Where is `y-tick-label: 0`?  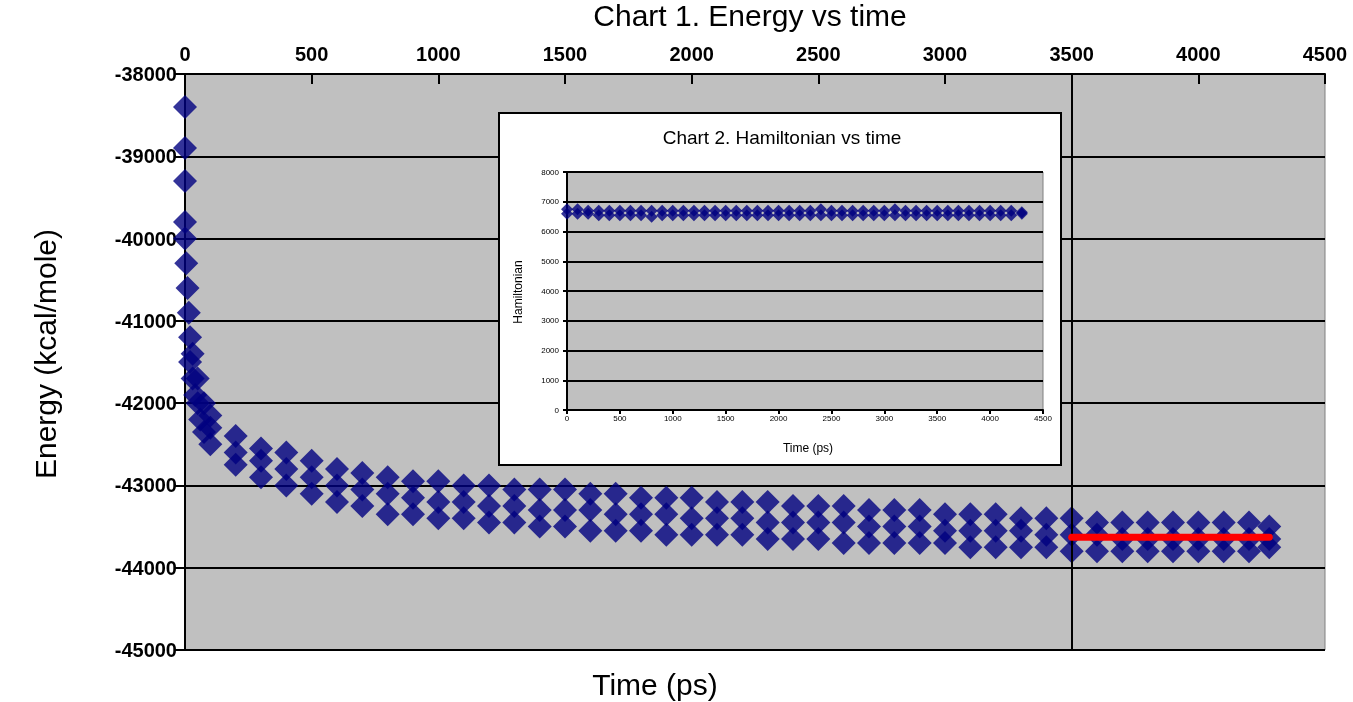
y-tick-label: 0 is located at coordinates (557, 410).